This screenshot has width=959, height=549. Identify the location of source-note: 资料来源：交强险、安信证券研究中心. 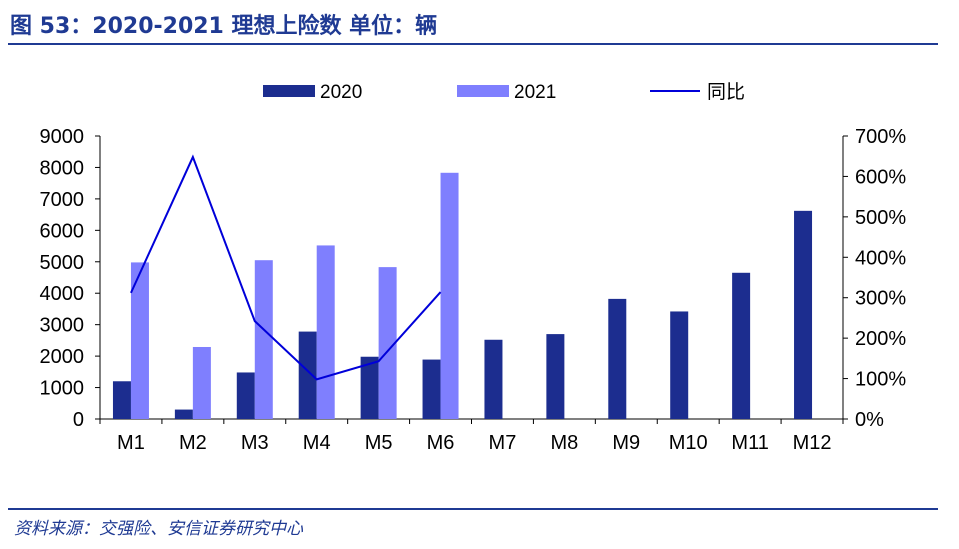
(158, 529).